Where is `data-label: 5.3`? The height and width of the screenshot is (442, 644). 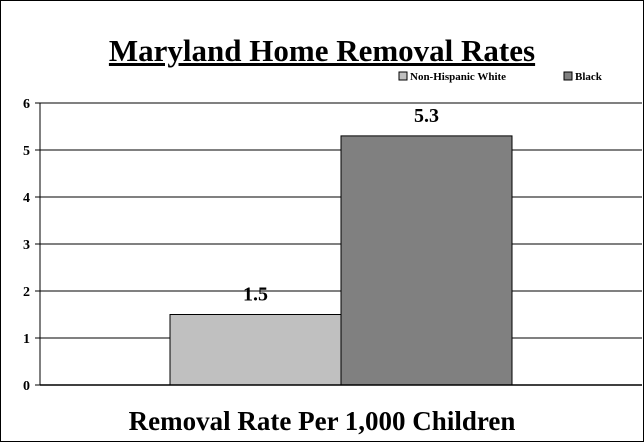
data-label: 5.3 is located at coordinates (426, 116).